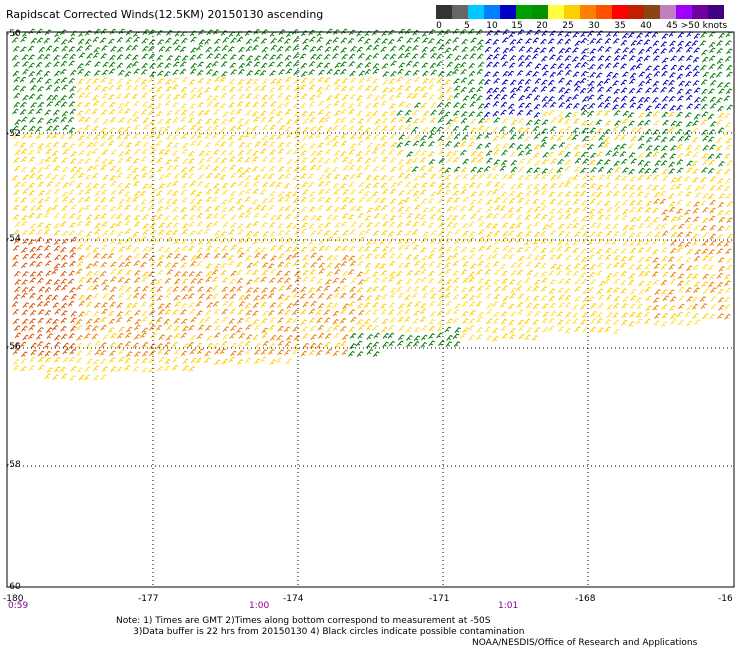  What do you see at coordinates (467, 26) in the screenshot?
I see `color-scale-label: 5` at bounding box center [467, 26].